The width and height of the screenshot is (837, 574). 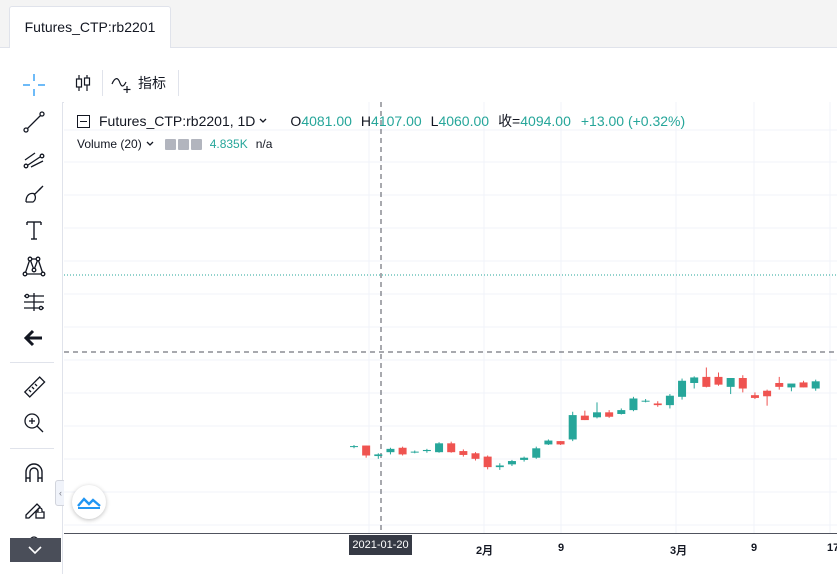 What do you see at coordinates (34, 158) in the screenshot?
I see `fib-tool-icon` at bounding box center [34, 158].